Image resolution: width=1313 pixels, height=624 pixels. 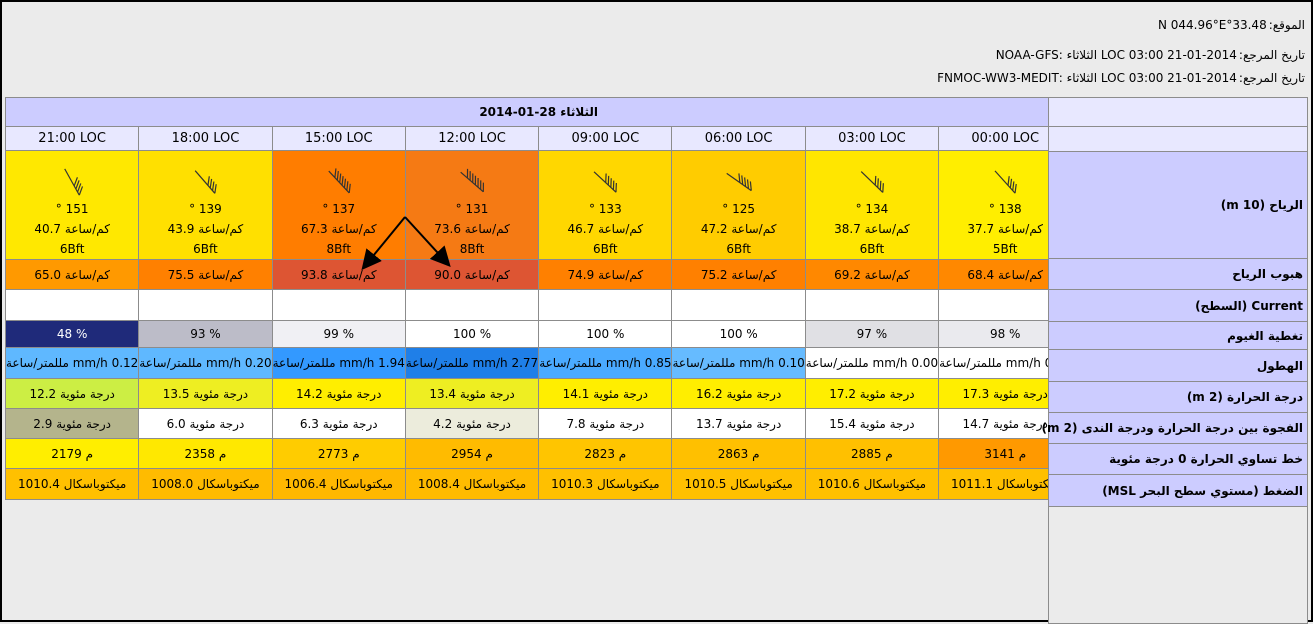 I want to click on freezing-level-value: 2823, so click(x=599, y=453).